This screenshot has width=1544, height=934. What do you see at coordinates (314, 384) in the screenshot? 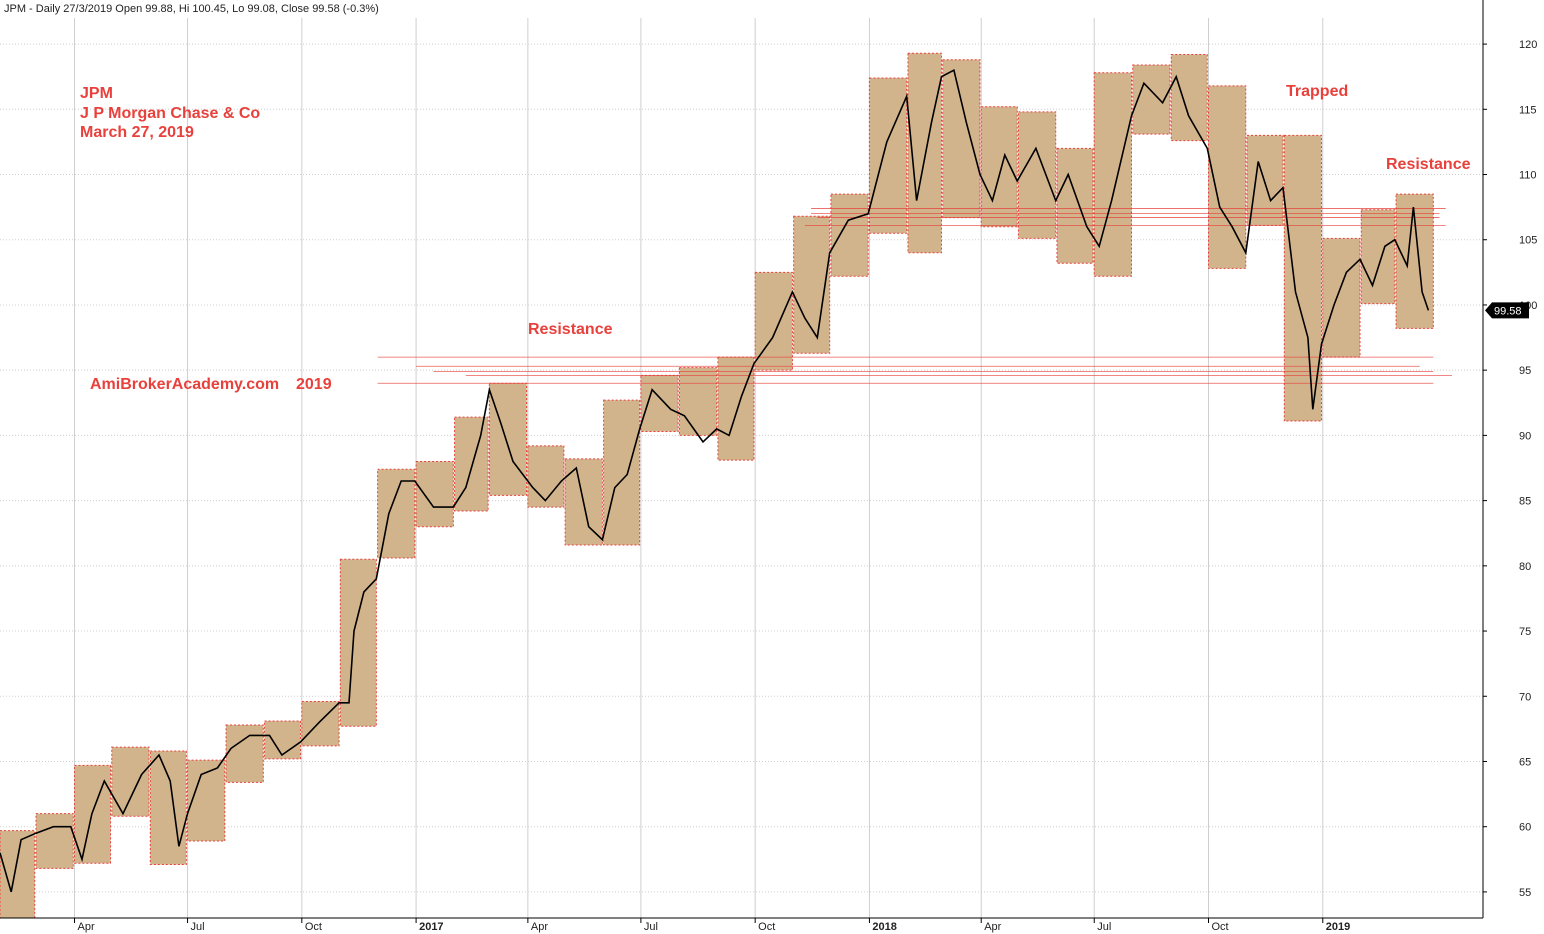
I see `year-label: 2019` at bounding box center [314, 384].